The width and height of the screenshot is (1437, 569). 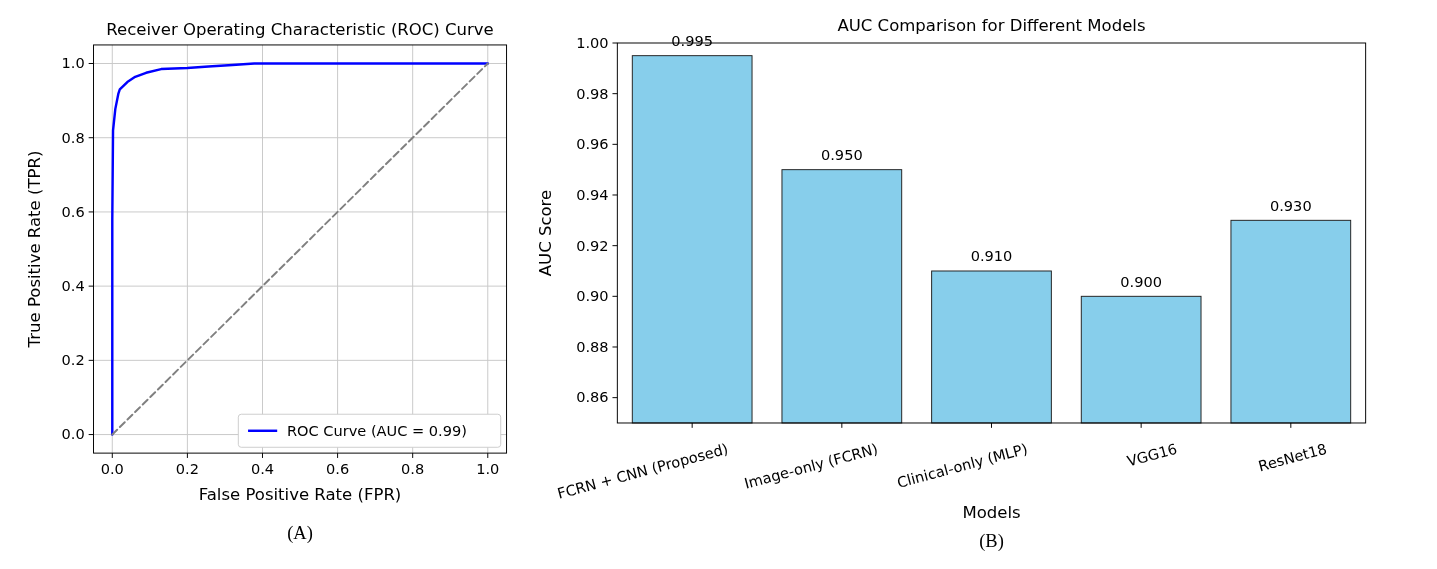 I want to click on x-tick-label: VGG16, so click(x=1152, y=454).